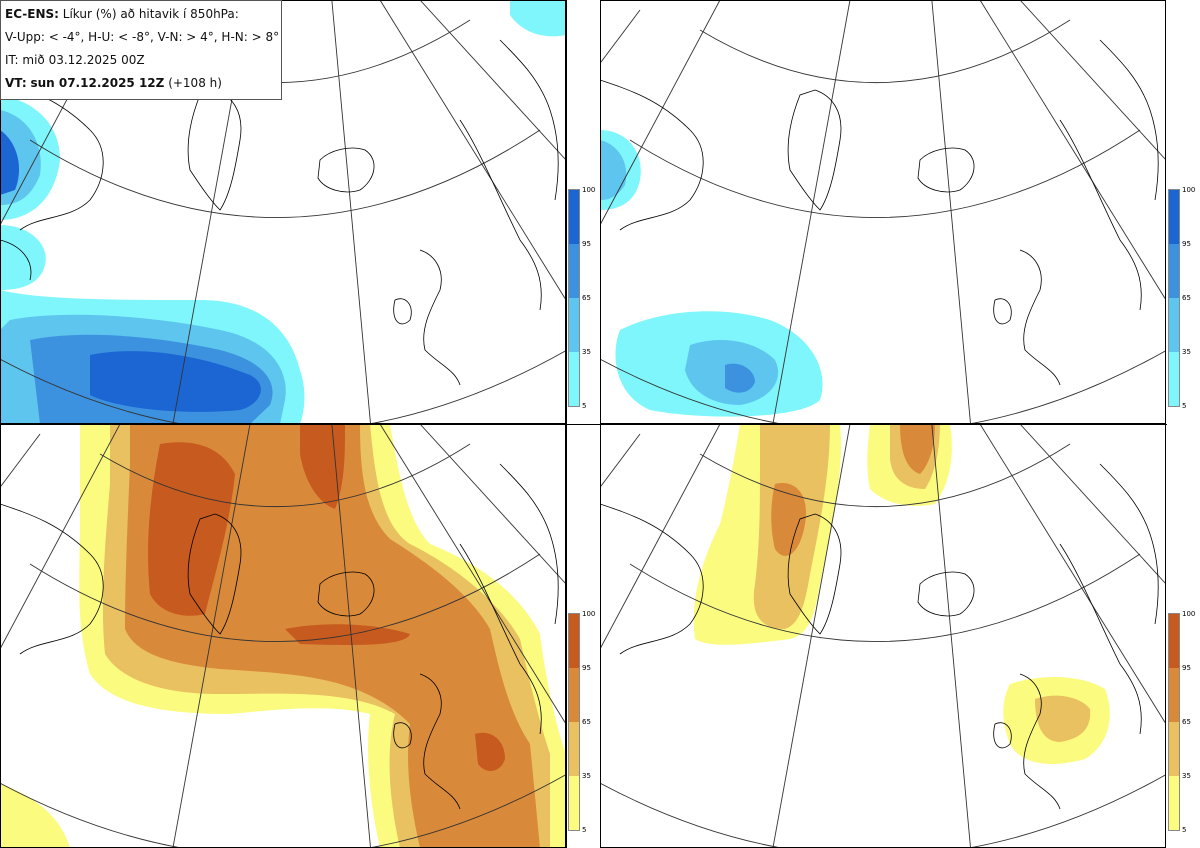 The height and width of the screenshot is (848, 1200). I want to click on prob-65-britain, so click(1063, 718).